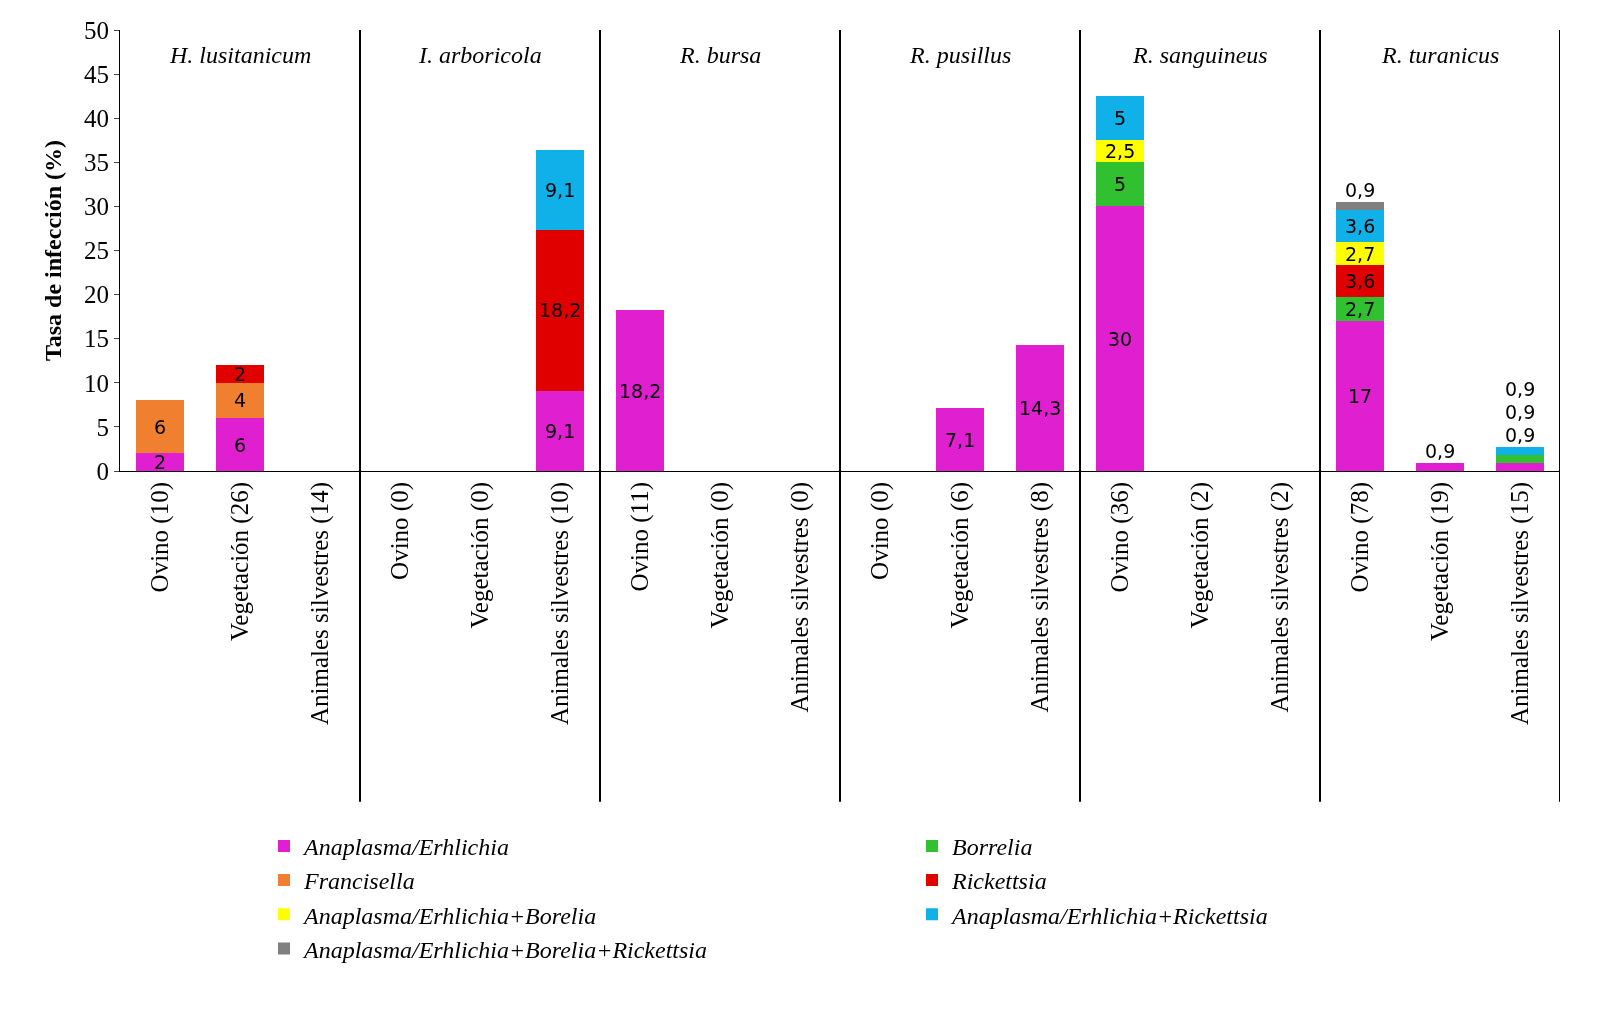  What do you see at coordinates (96, 30) in the screenshot?
I see `y-tick-label: 50` at bounding box center [96, 30].